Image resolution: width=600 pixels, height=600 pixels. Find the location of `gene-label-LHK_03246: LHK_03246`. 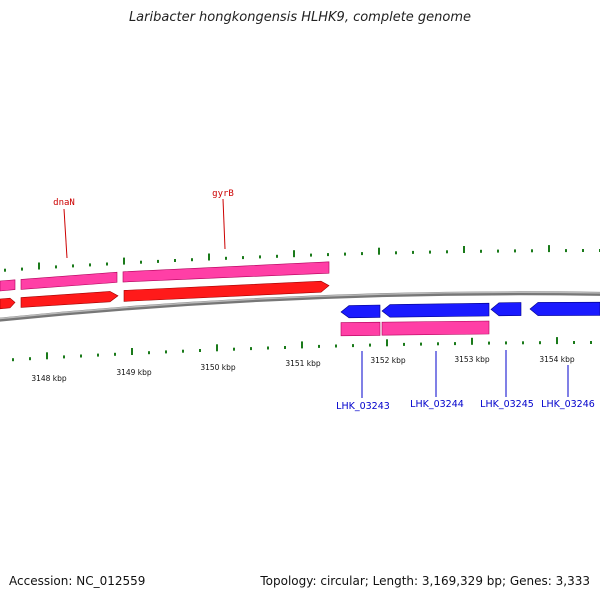

gene-label-LHK_03246: LHK_03246 is located at coordinates (568, 404).